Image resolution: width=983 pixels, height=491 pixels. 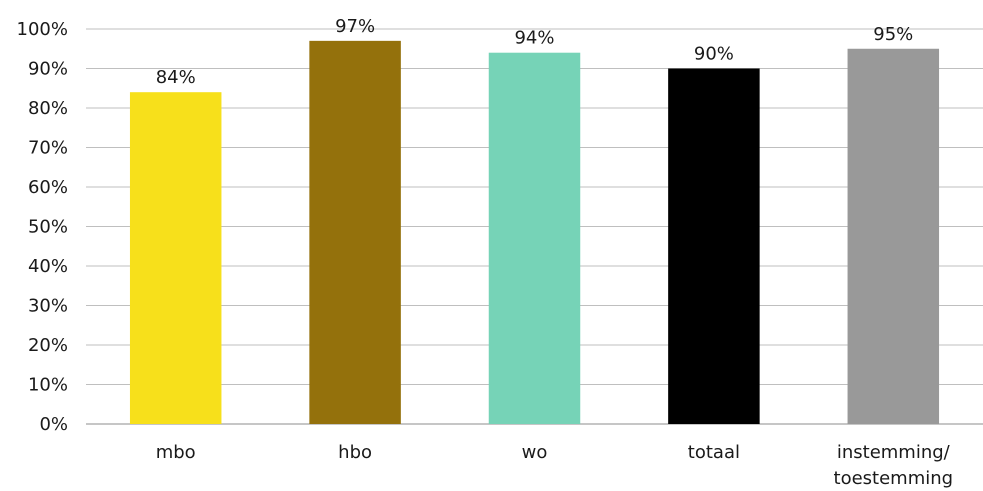 I want to click on y-tick-label: 100%, so click(x=42, y=29).